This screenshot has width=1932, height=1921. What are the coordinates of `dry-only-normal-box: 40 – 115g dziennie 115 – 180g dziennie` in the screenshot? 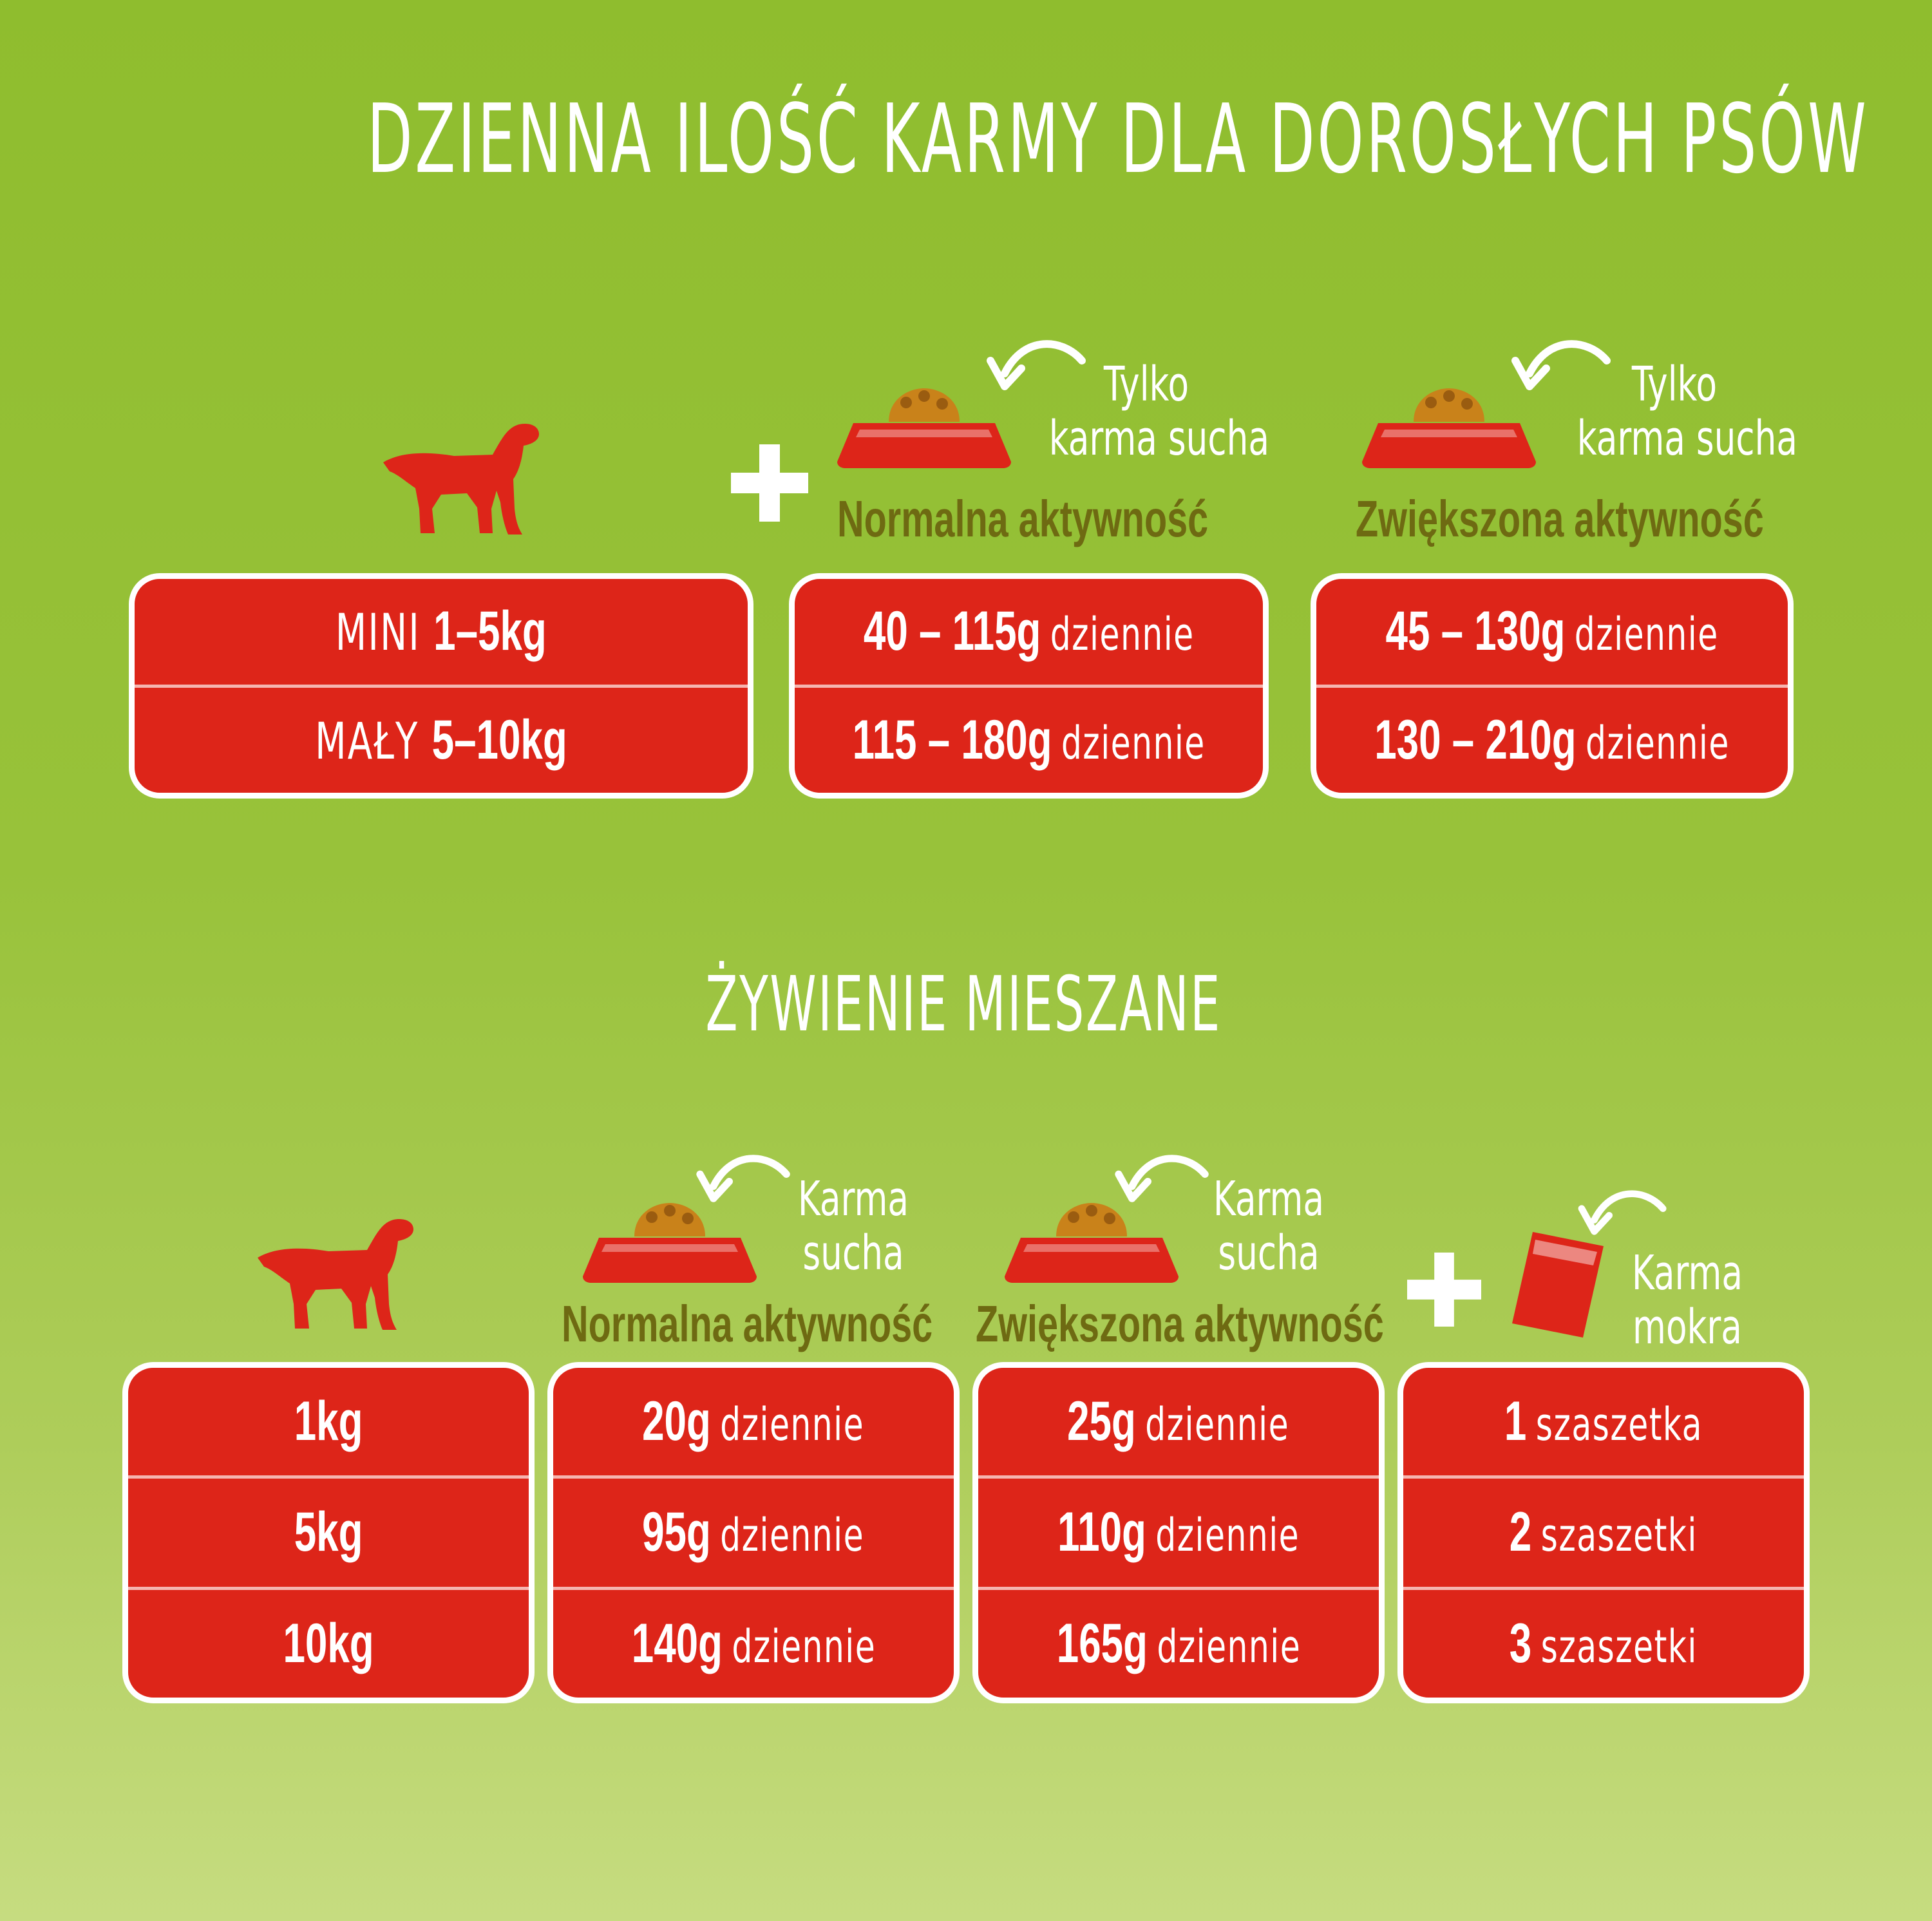 It's located at (1029, 686).